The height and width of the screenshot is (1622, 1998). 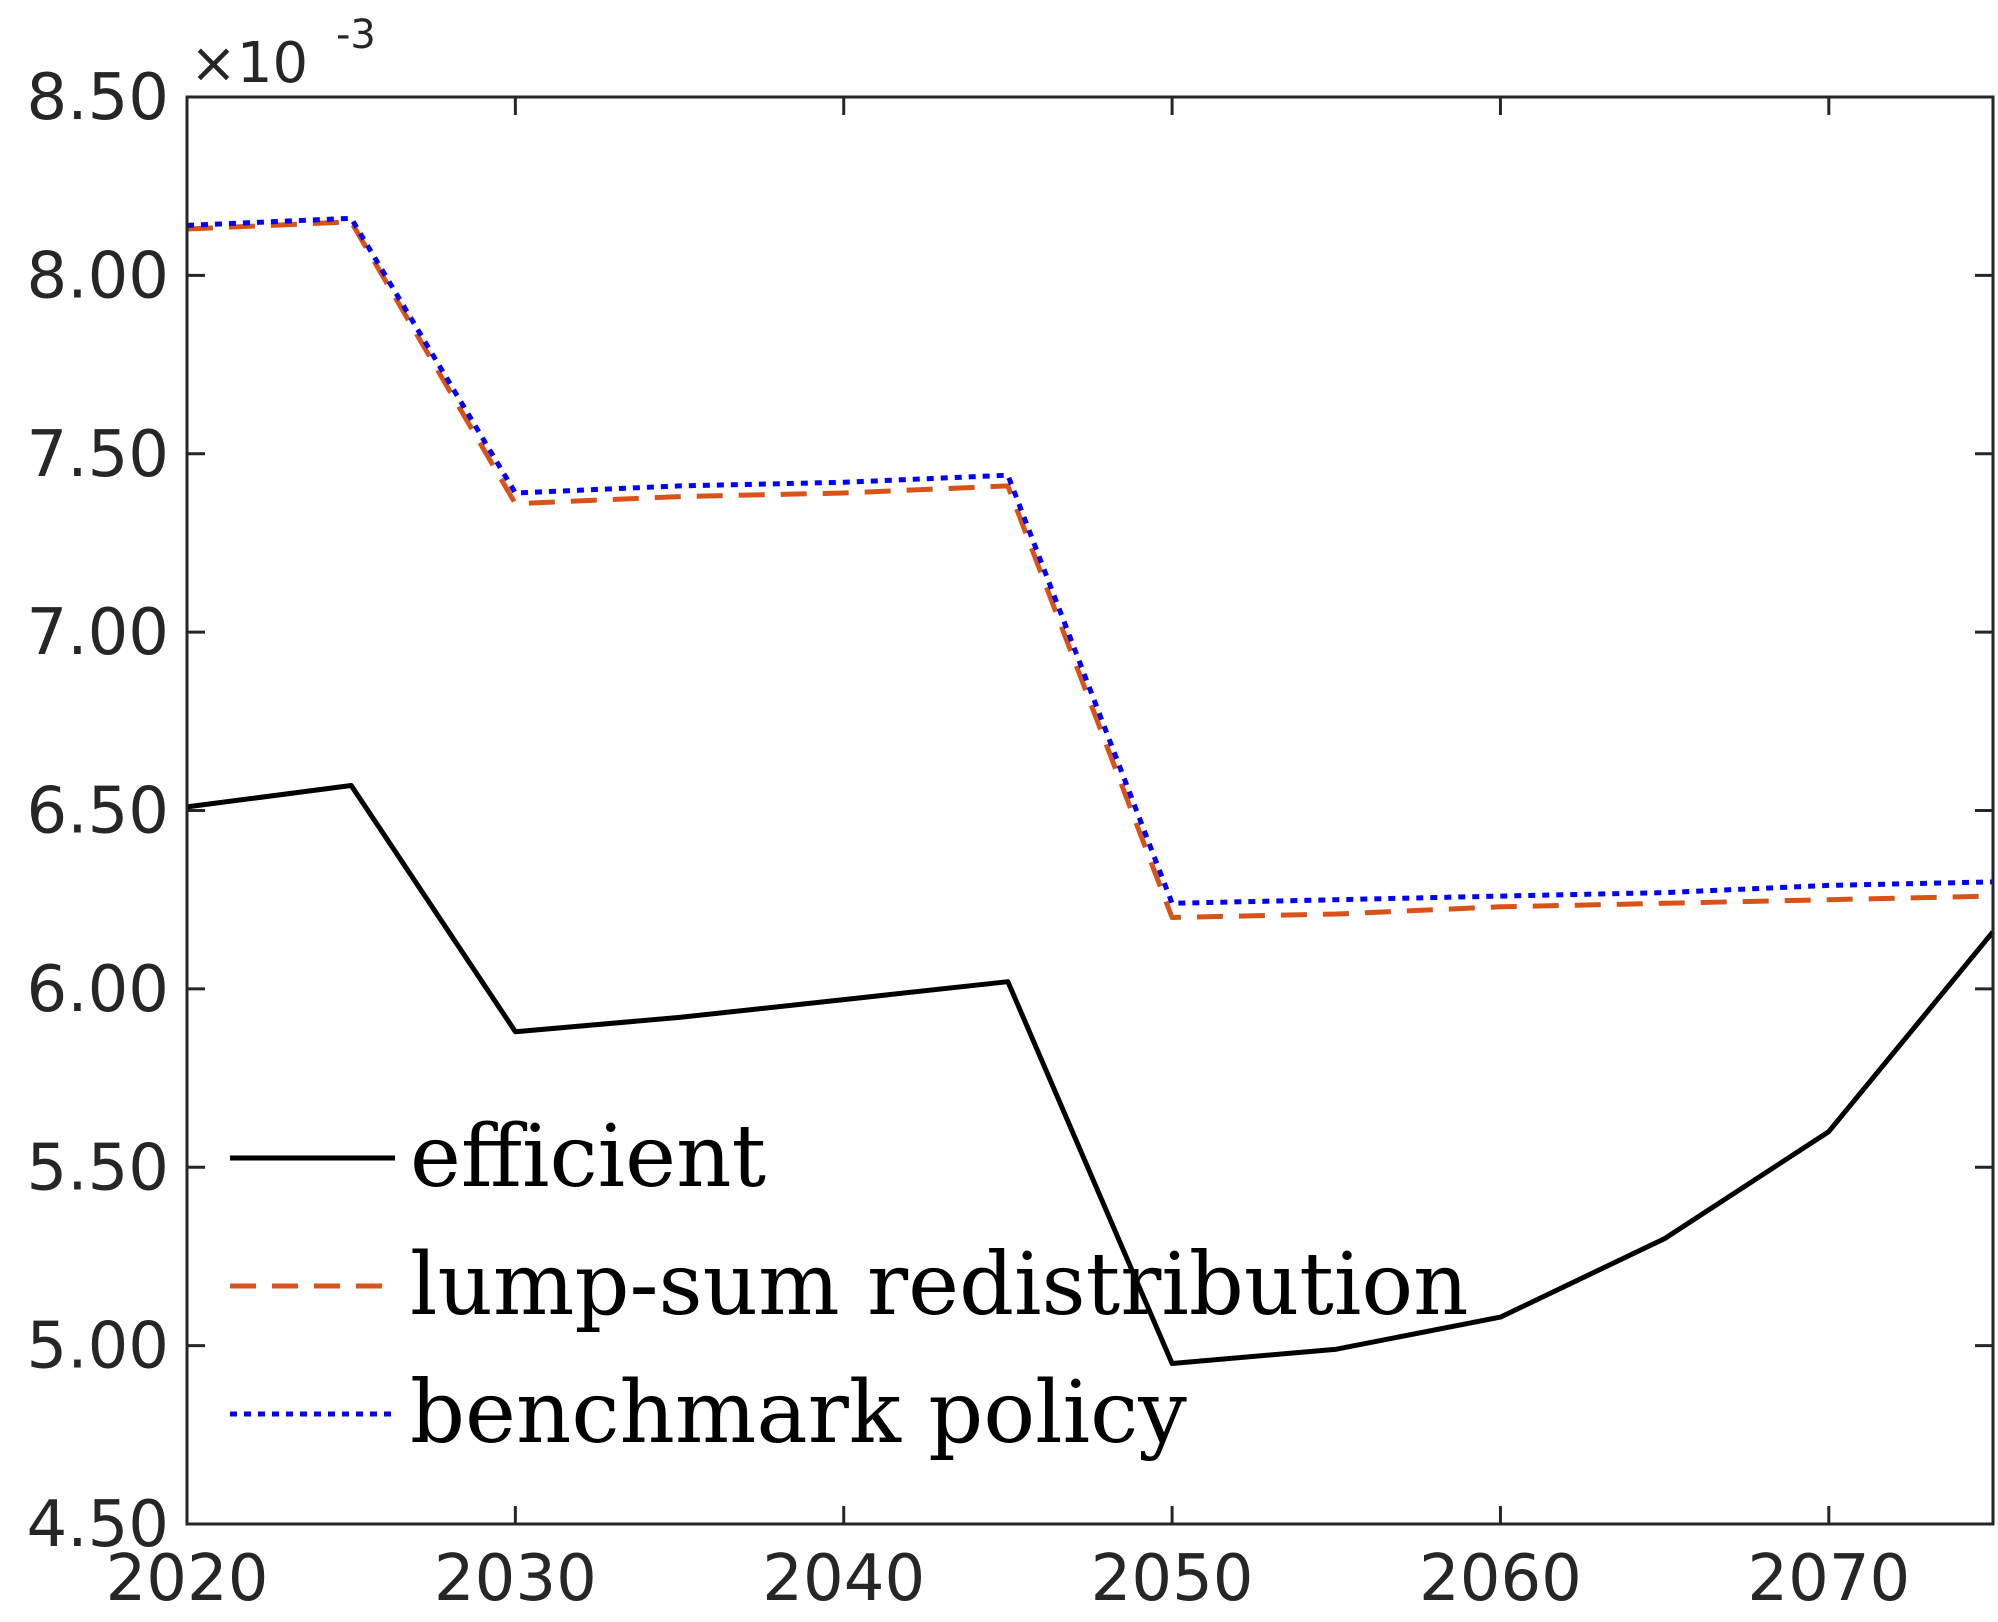 I want to click on legend-label-2: benchmark policy, so click(x=798, y=1413).